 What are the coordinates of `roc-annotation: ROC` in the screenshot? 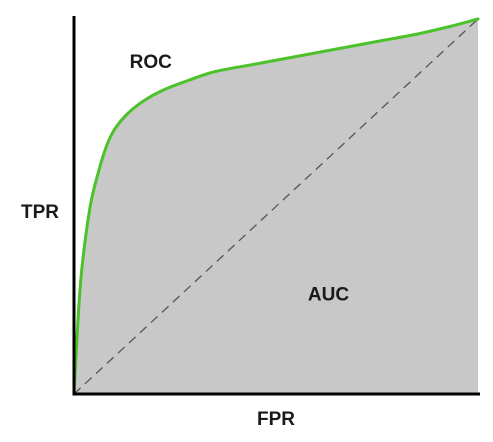 It's located at (151, 62).